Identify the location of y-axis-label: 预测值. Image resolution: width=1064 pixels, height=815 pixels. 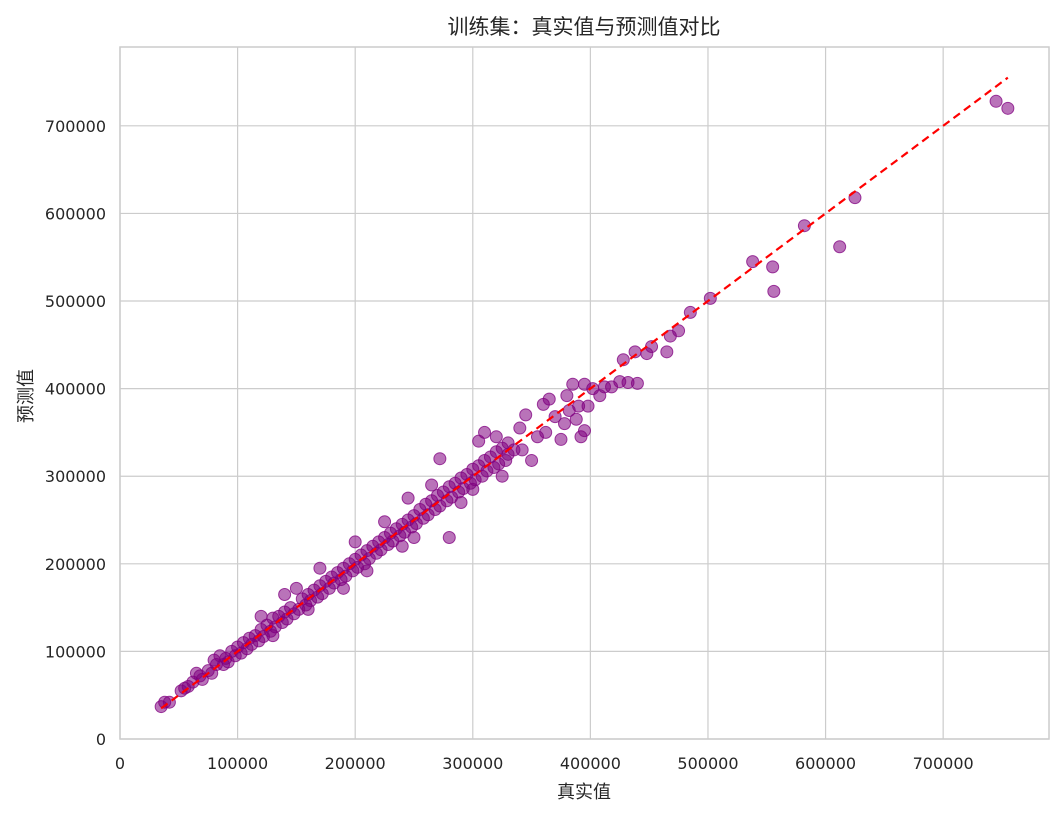
(26, 396).